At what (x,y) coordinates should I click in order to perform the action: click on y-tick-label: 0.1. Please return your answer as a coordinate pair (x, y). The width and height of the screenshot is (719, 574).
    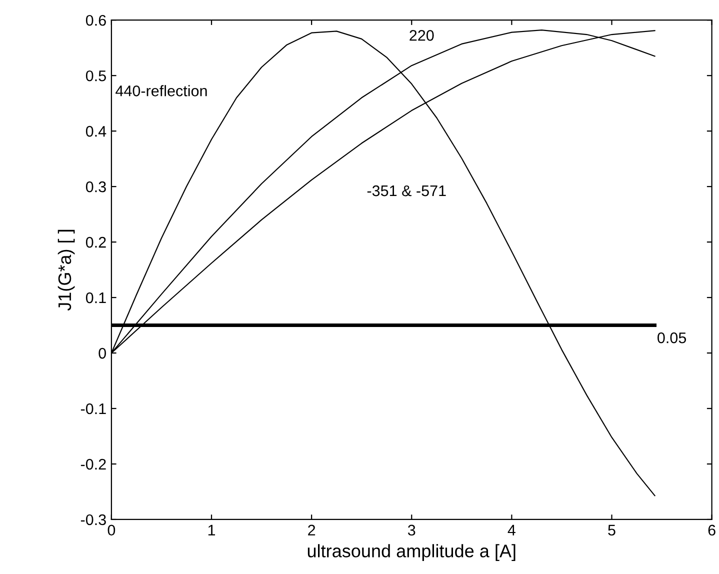
    Looking at the image, I should click on (96, 298).